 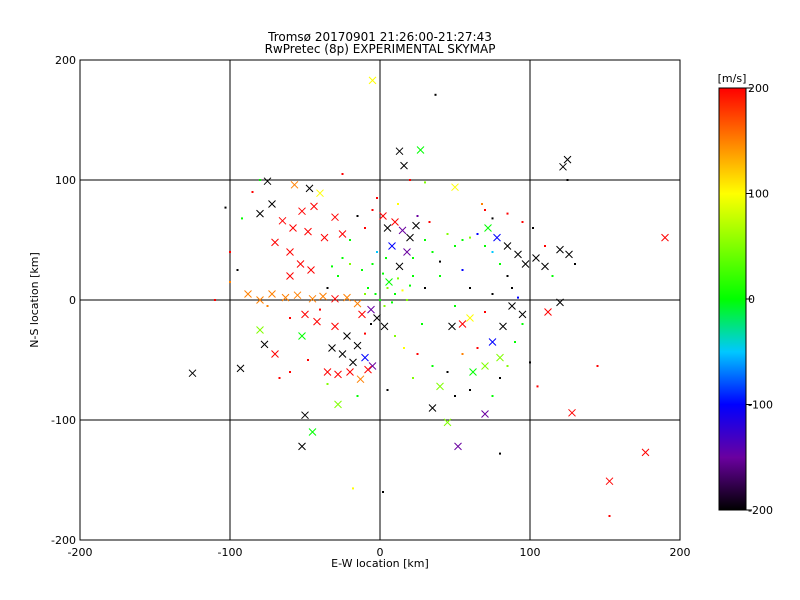 I want to click on colorbar-tick-label: 0, so click(x=751, y=299).